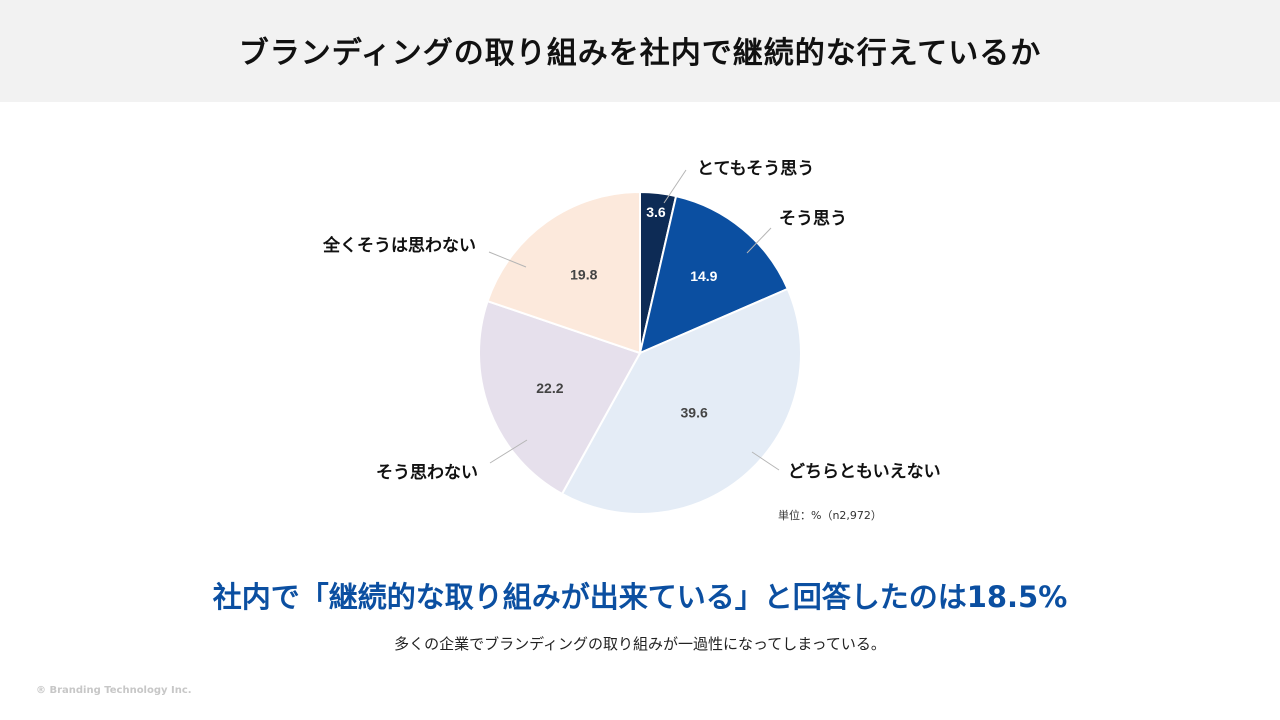  Describe the element at coordinates (864, 472) in the screenshot. I see `slice-category-label: どちらともいえない` at that location.